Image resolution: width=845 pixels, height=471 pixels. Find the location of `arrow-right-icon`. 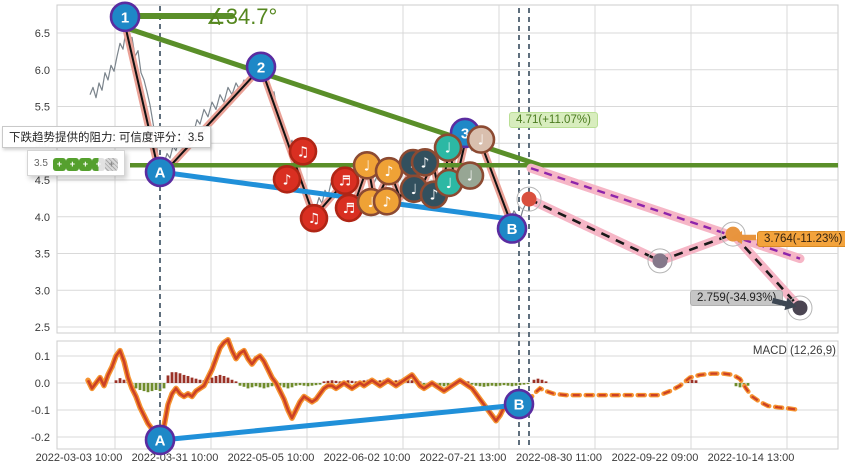

arrow-right-icon is located at coordinates (784, 304).